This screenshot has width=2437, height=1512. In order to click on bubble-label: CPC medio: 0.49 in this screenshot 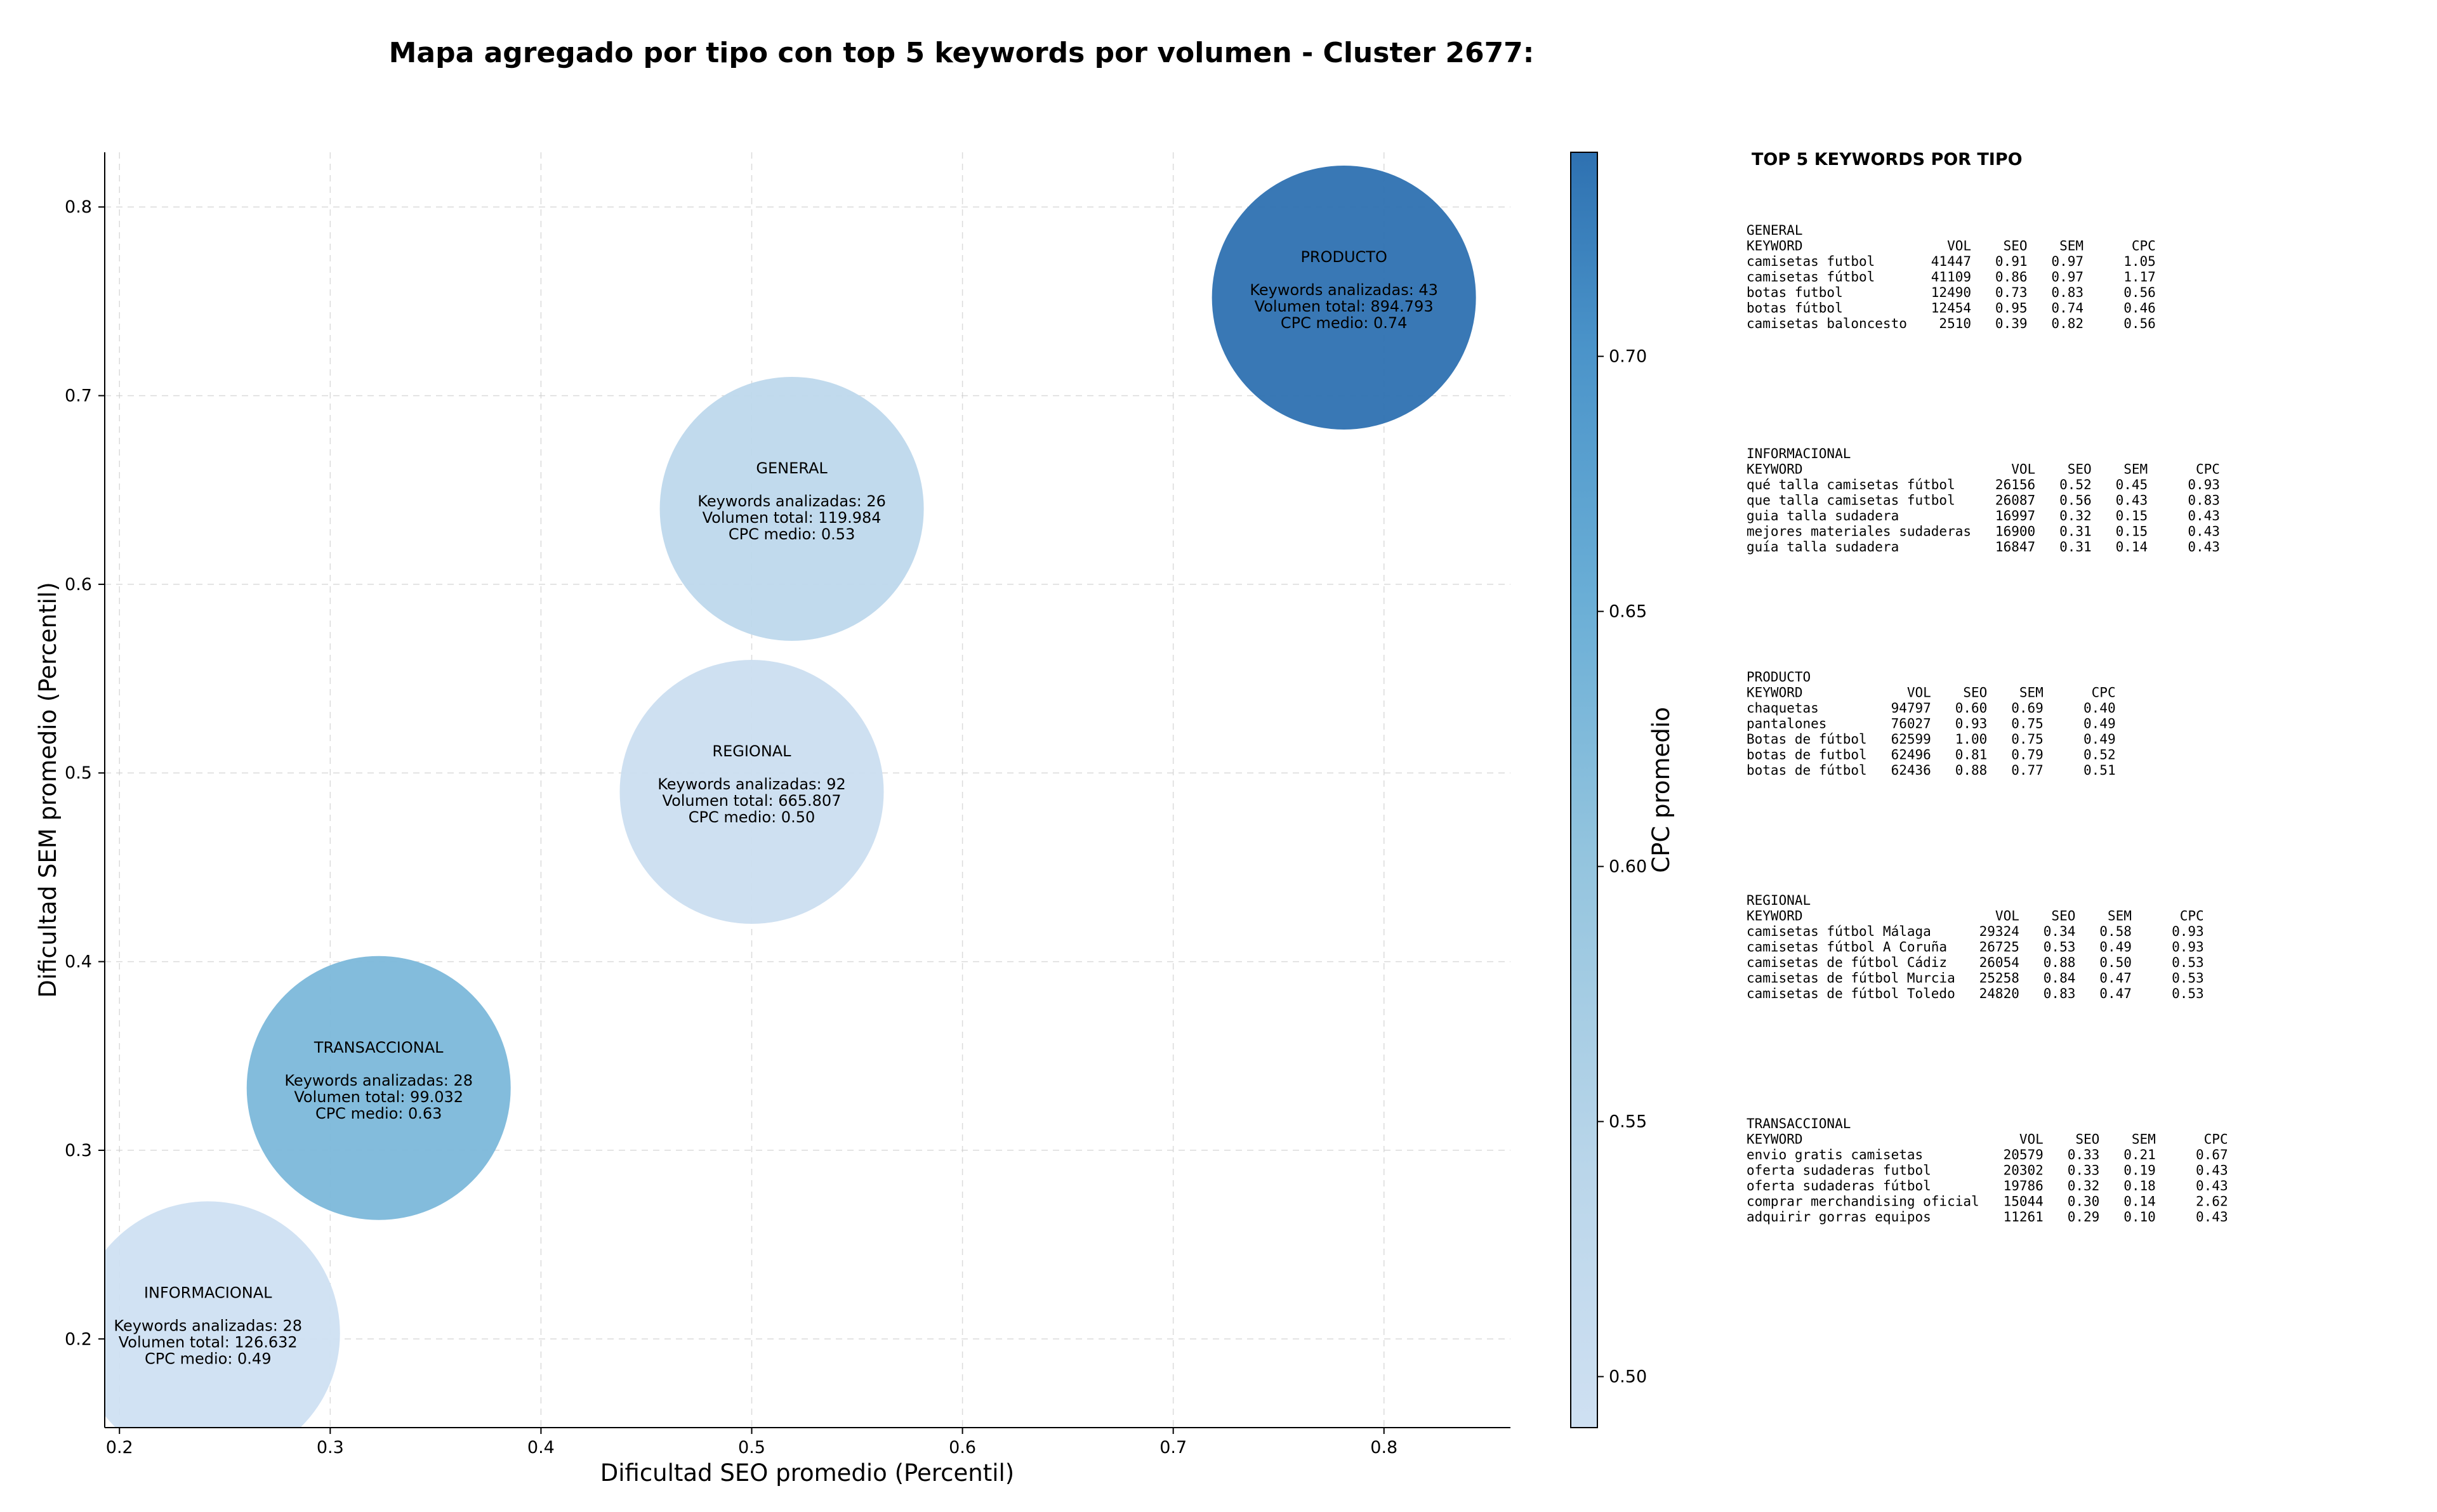, I will do `click(208, 1359)`.